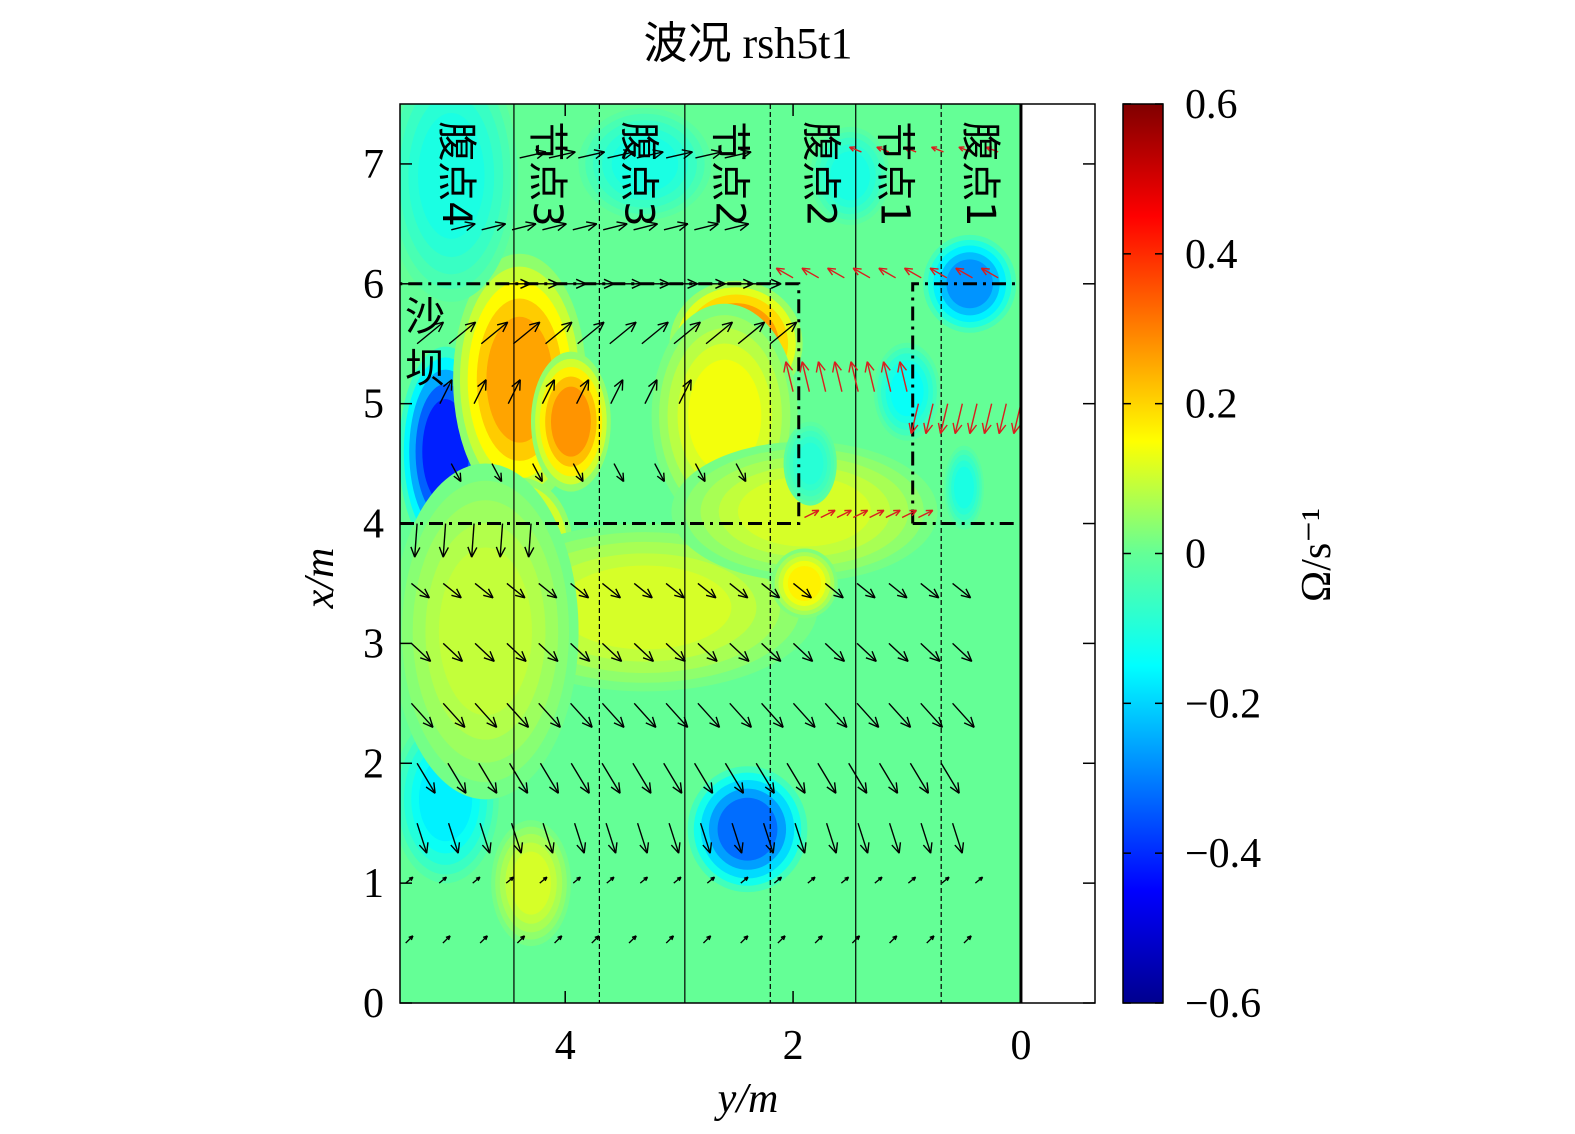 The width and height of the screenshot is (1575, 1134). What do you see at coordinates (373, 525) in the screenshot?
I see `y-tick-label: 4` at bounding box center [373, 525].